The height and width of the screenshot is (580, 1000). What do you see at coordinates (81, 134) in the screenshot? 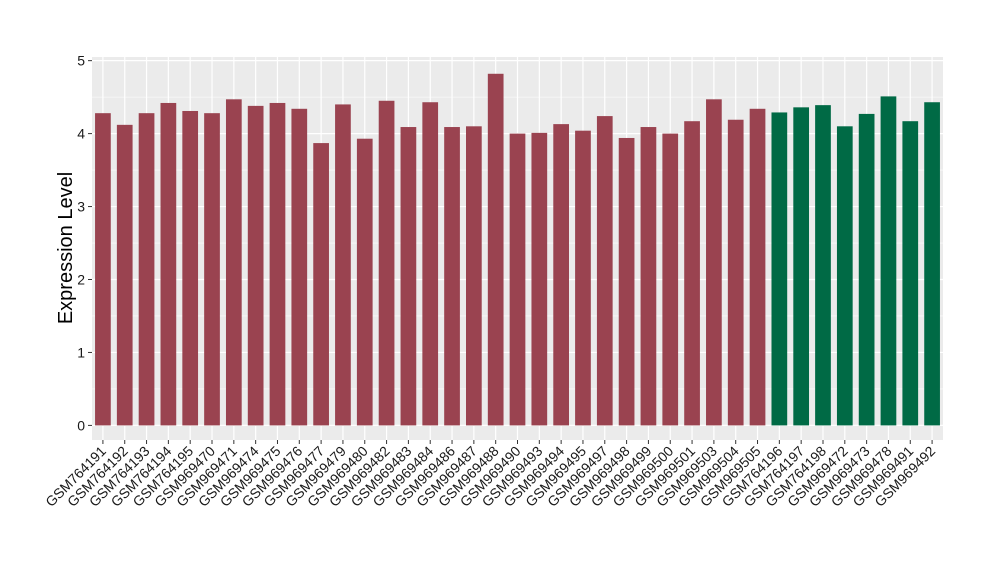
I see `y-tick-label: 4` at bounding box center [81, 134].